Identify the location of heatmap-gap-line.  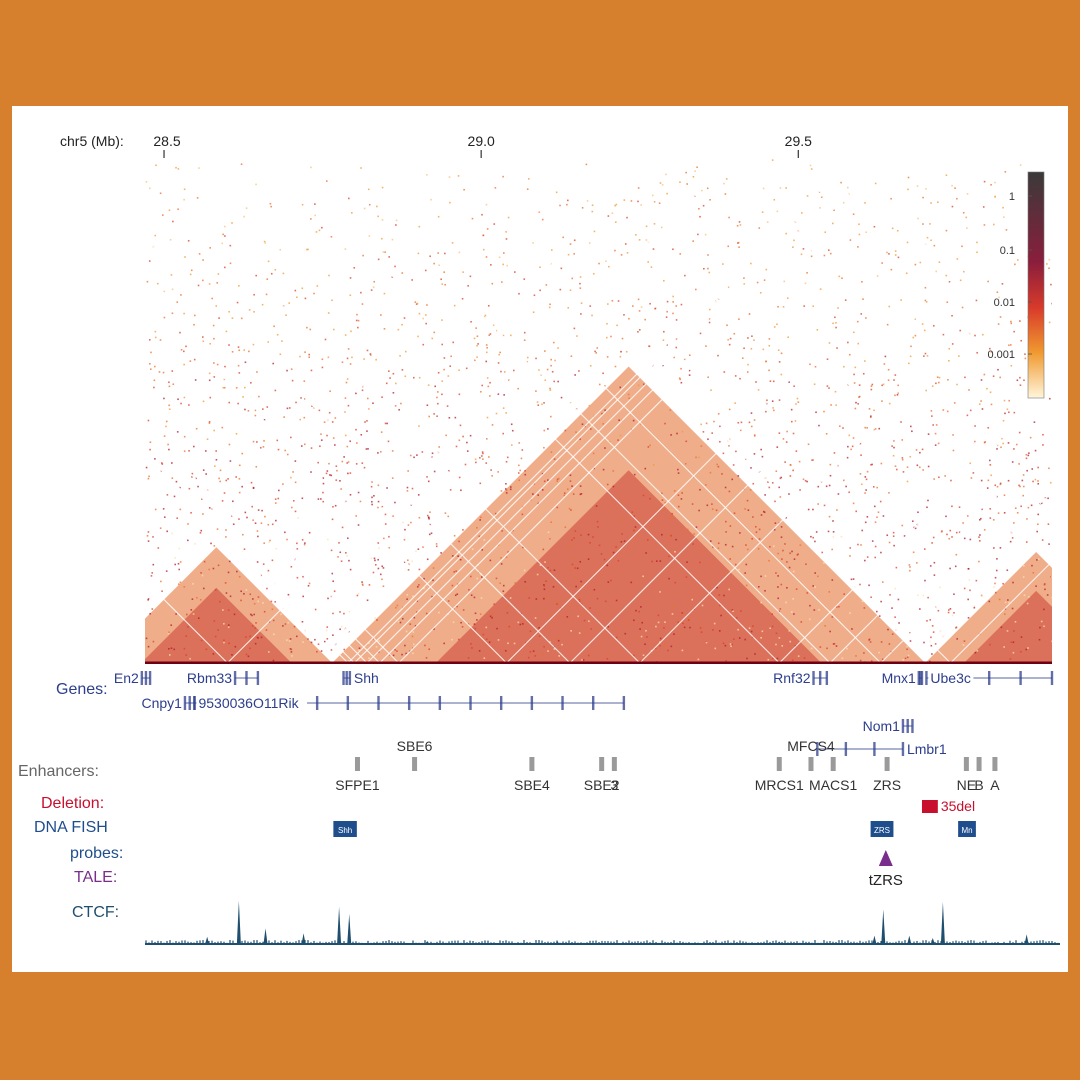
(845, 456).